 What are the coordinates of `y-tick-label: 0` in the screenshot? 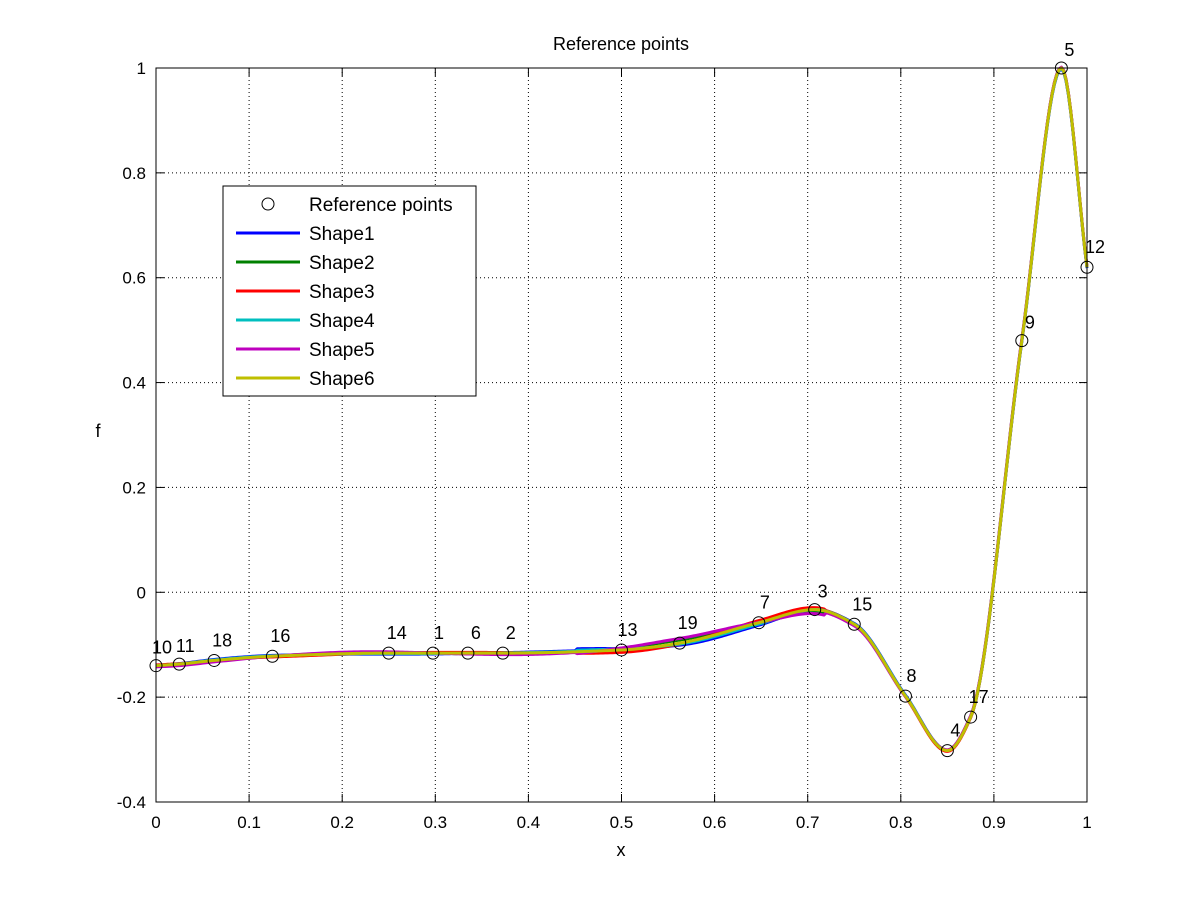 It's located at (141, 592).